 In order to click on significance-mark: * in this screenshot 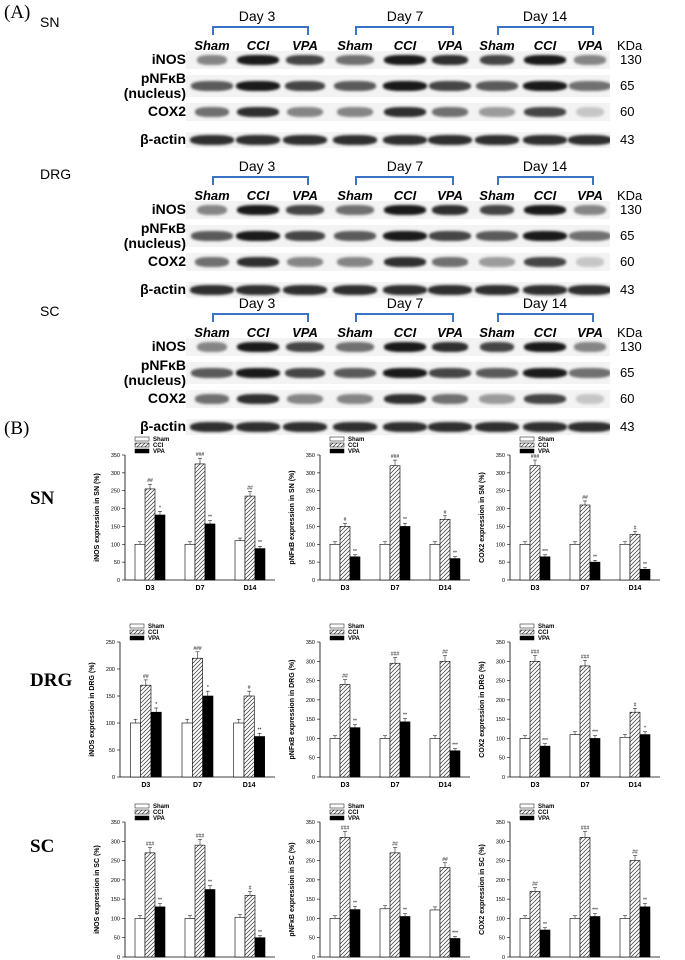, I will do `click(645, 729)`.